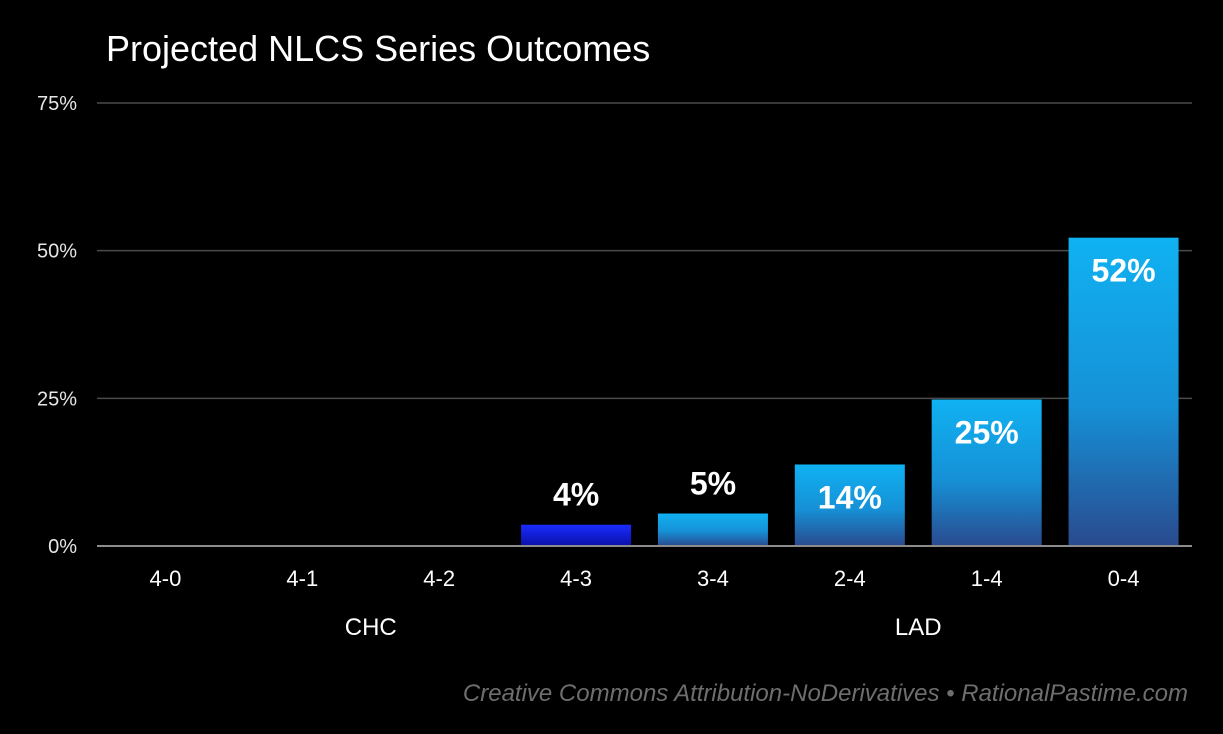 This screenshot has height=734, width=1223. Describe the element at coordinates (713, 578) in the screenshot. I see `x-tick-label: 3-4` at that location.